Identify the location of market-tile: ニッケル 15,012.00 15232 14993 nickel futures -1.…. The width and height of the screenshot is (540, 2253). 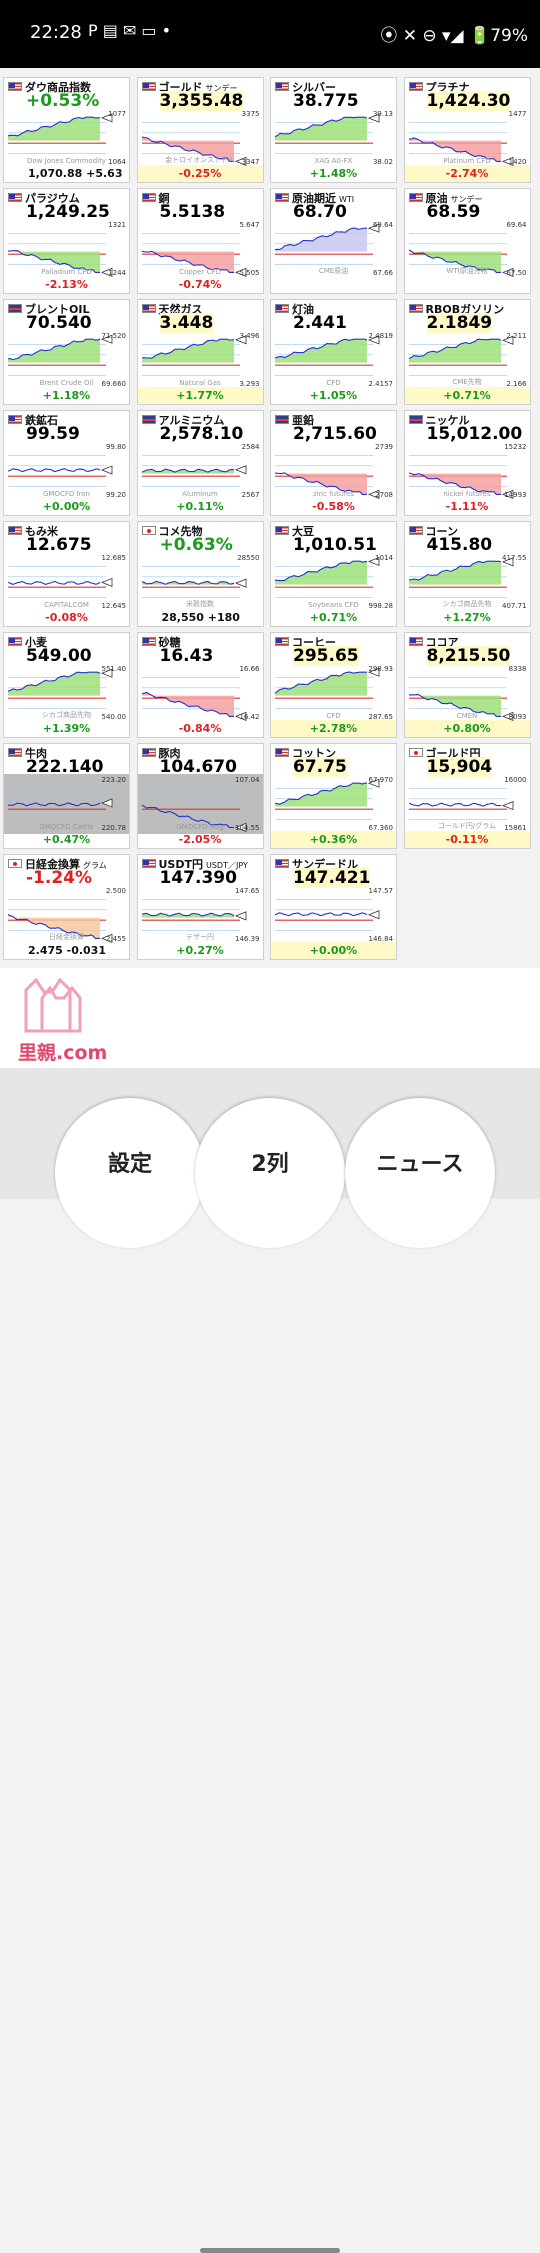
(467, 463).